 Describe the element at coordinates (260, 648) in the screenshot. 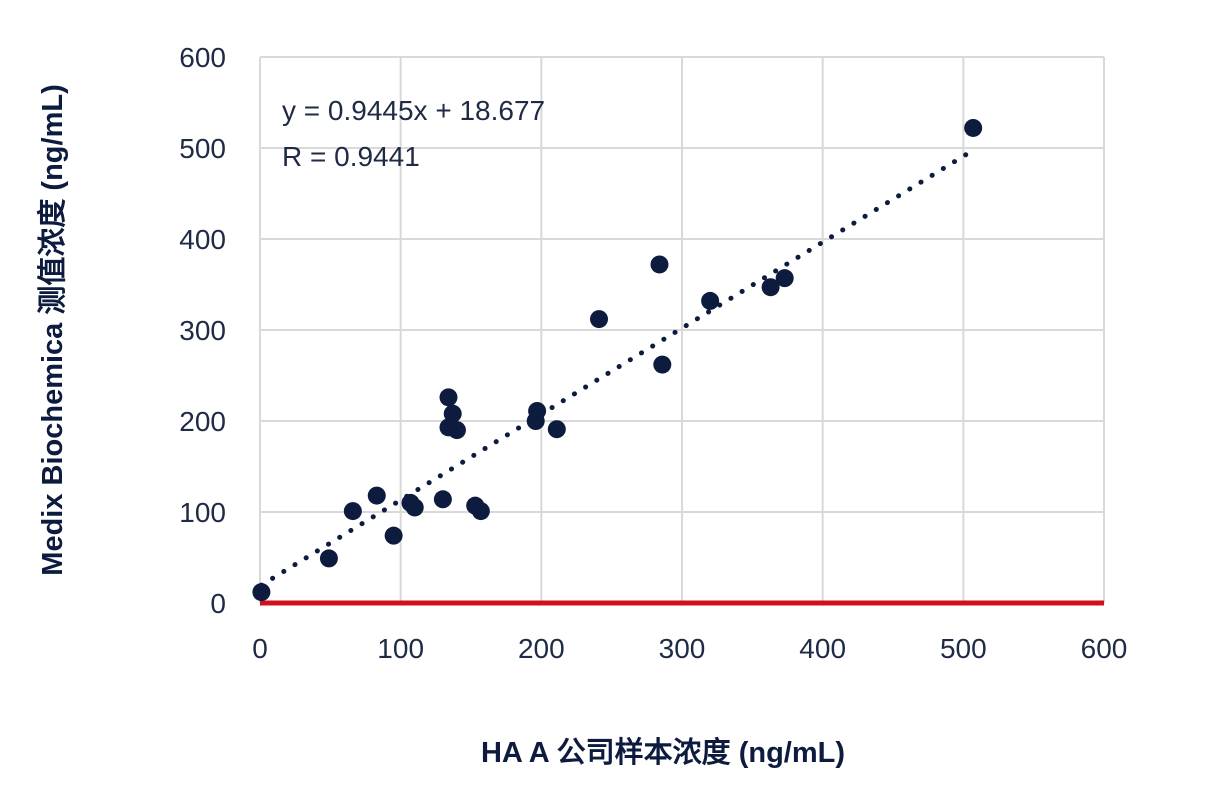

I see `x-tick-label: 0` at that location.